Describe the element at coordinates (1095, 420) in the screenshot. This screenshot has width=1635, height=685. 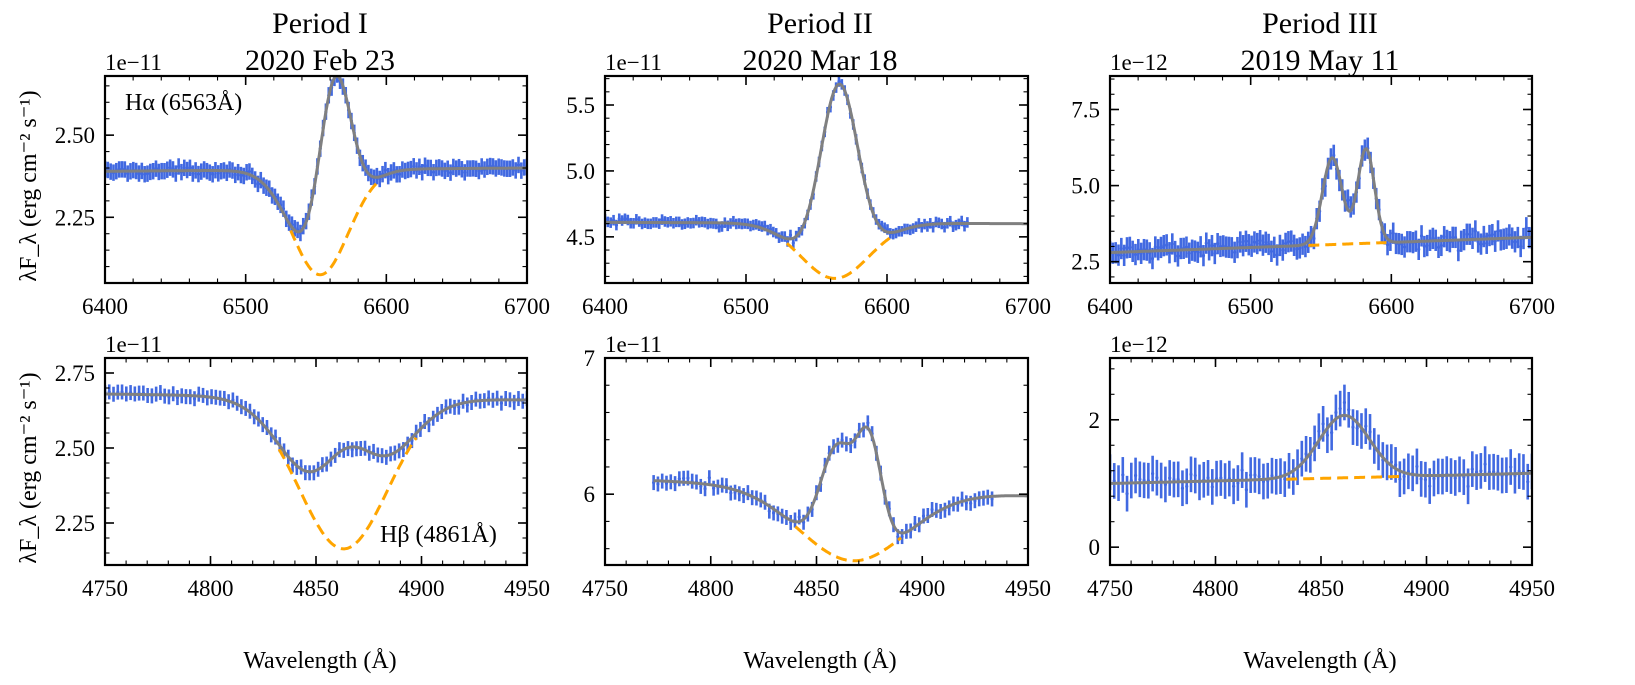
I see `y-tick-label: 2` at that location.